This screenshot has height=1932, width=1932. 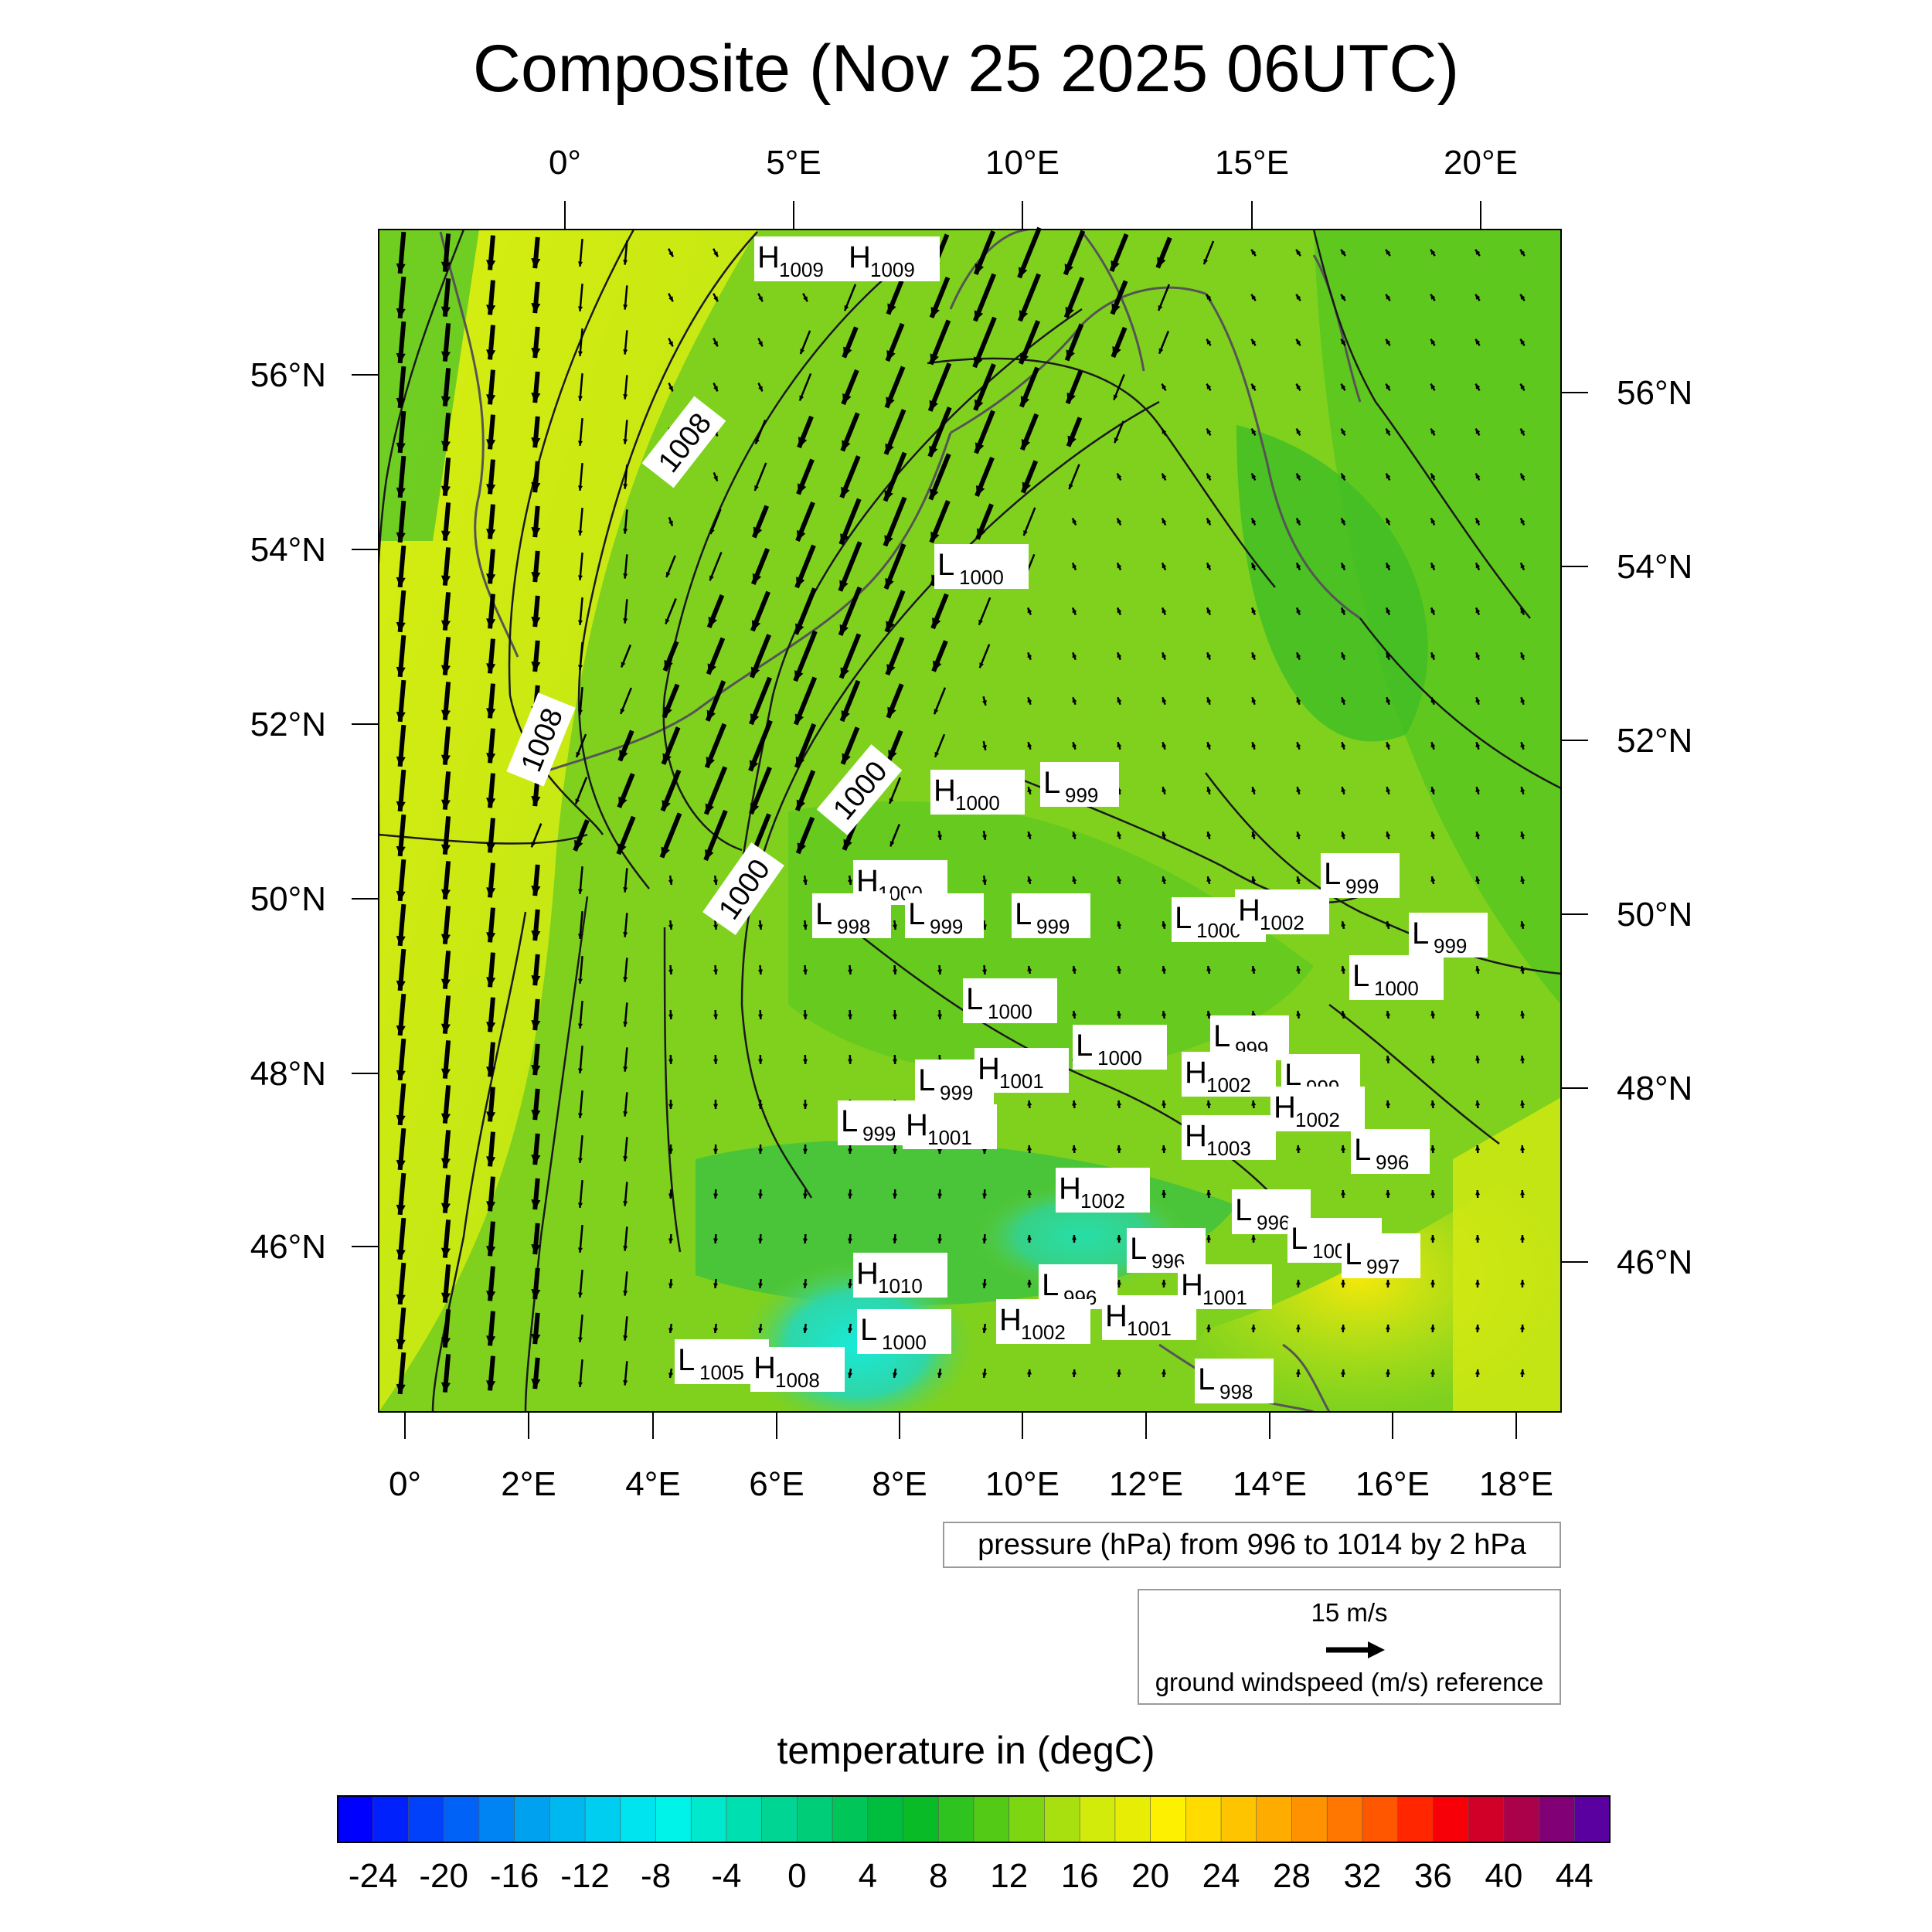 I want to click on low-pressure-center: L 1000, so click(x=1010, y=1000).